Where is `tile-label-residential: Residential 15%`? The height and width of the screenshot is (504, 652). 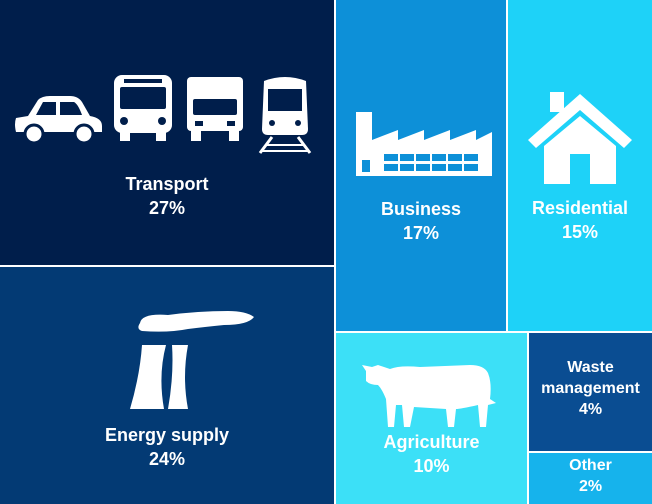 tile-label-residential: Residential 15% is located at coordinates (580, 220).